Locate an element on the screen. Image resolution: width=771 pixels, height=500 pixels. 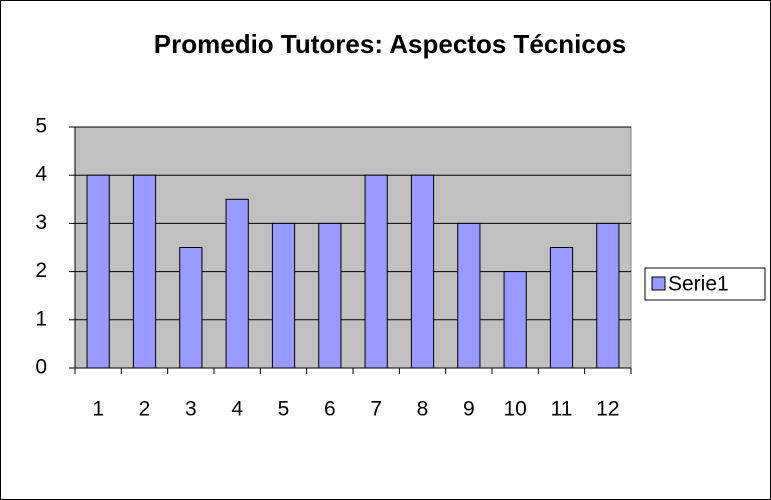
x-tick-label: 5 is located at coordinates (284, 409).